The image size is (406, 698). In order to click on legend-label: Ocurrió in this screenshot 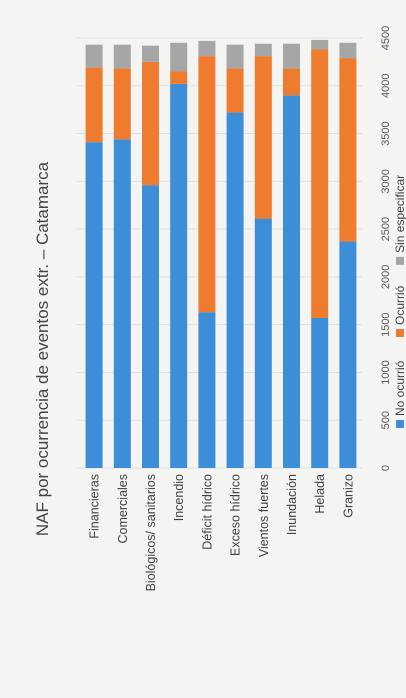, I will do `click(399, 305)`.